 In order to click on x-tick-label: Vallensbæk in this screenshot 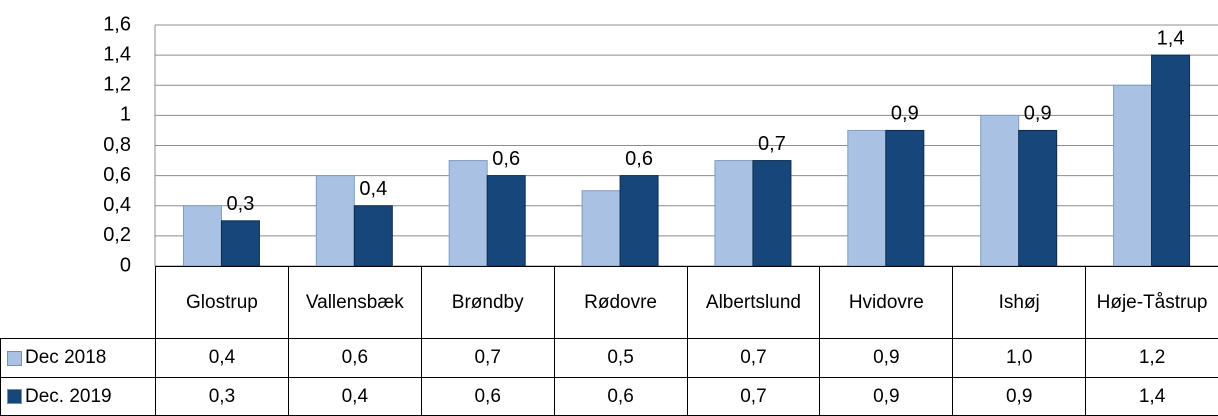, I will do `click(354, 302)`.